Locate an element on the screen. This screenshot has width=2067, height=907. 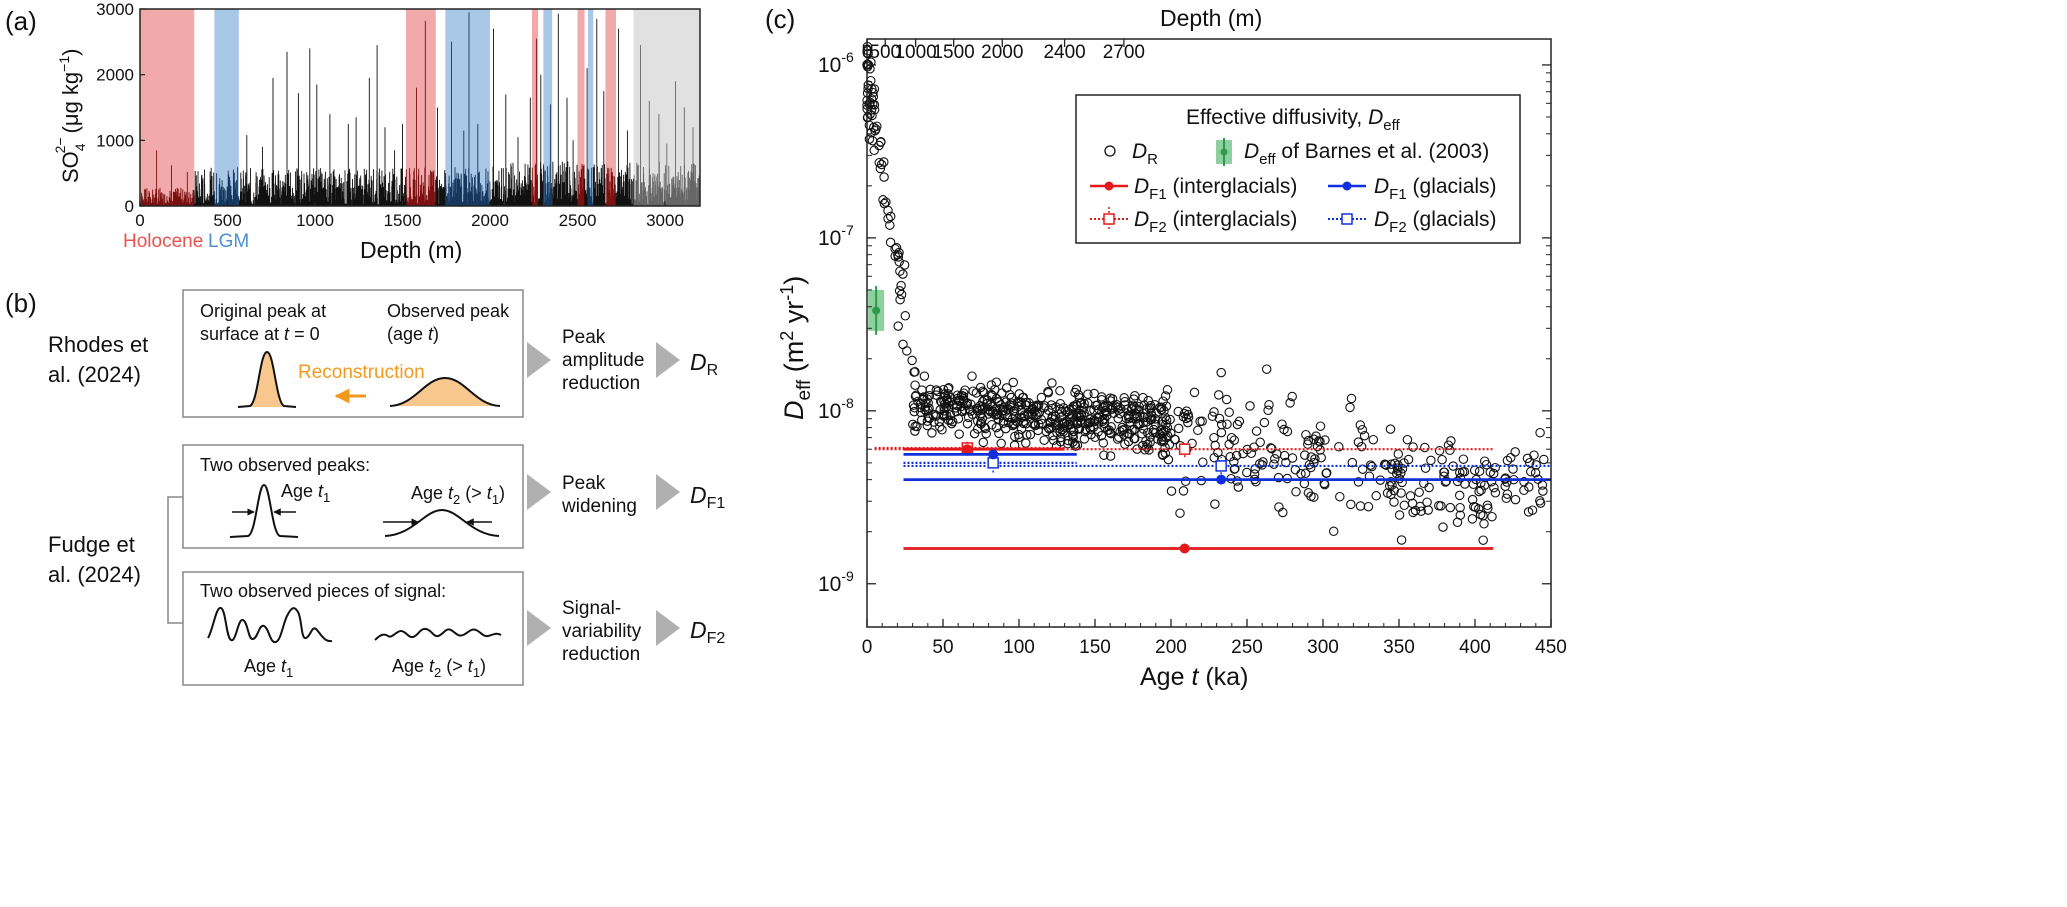
band-label-lgm: LGM is located at coordinates (228, 241).